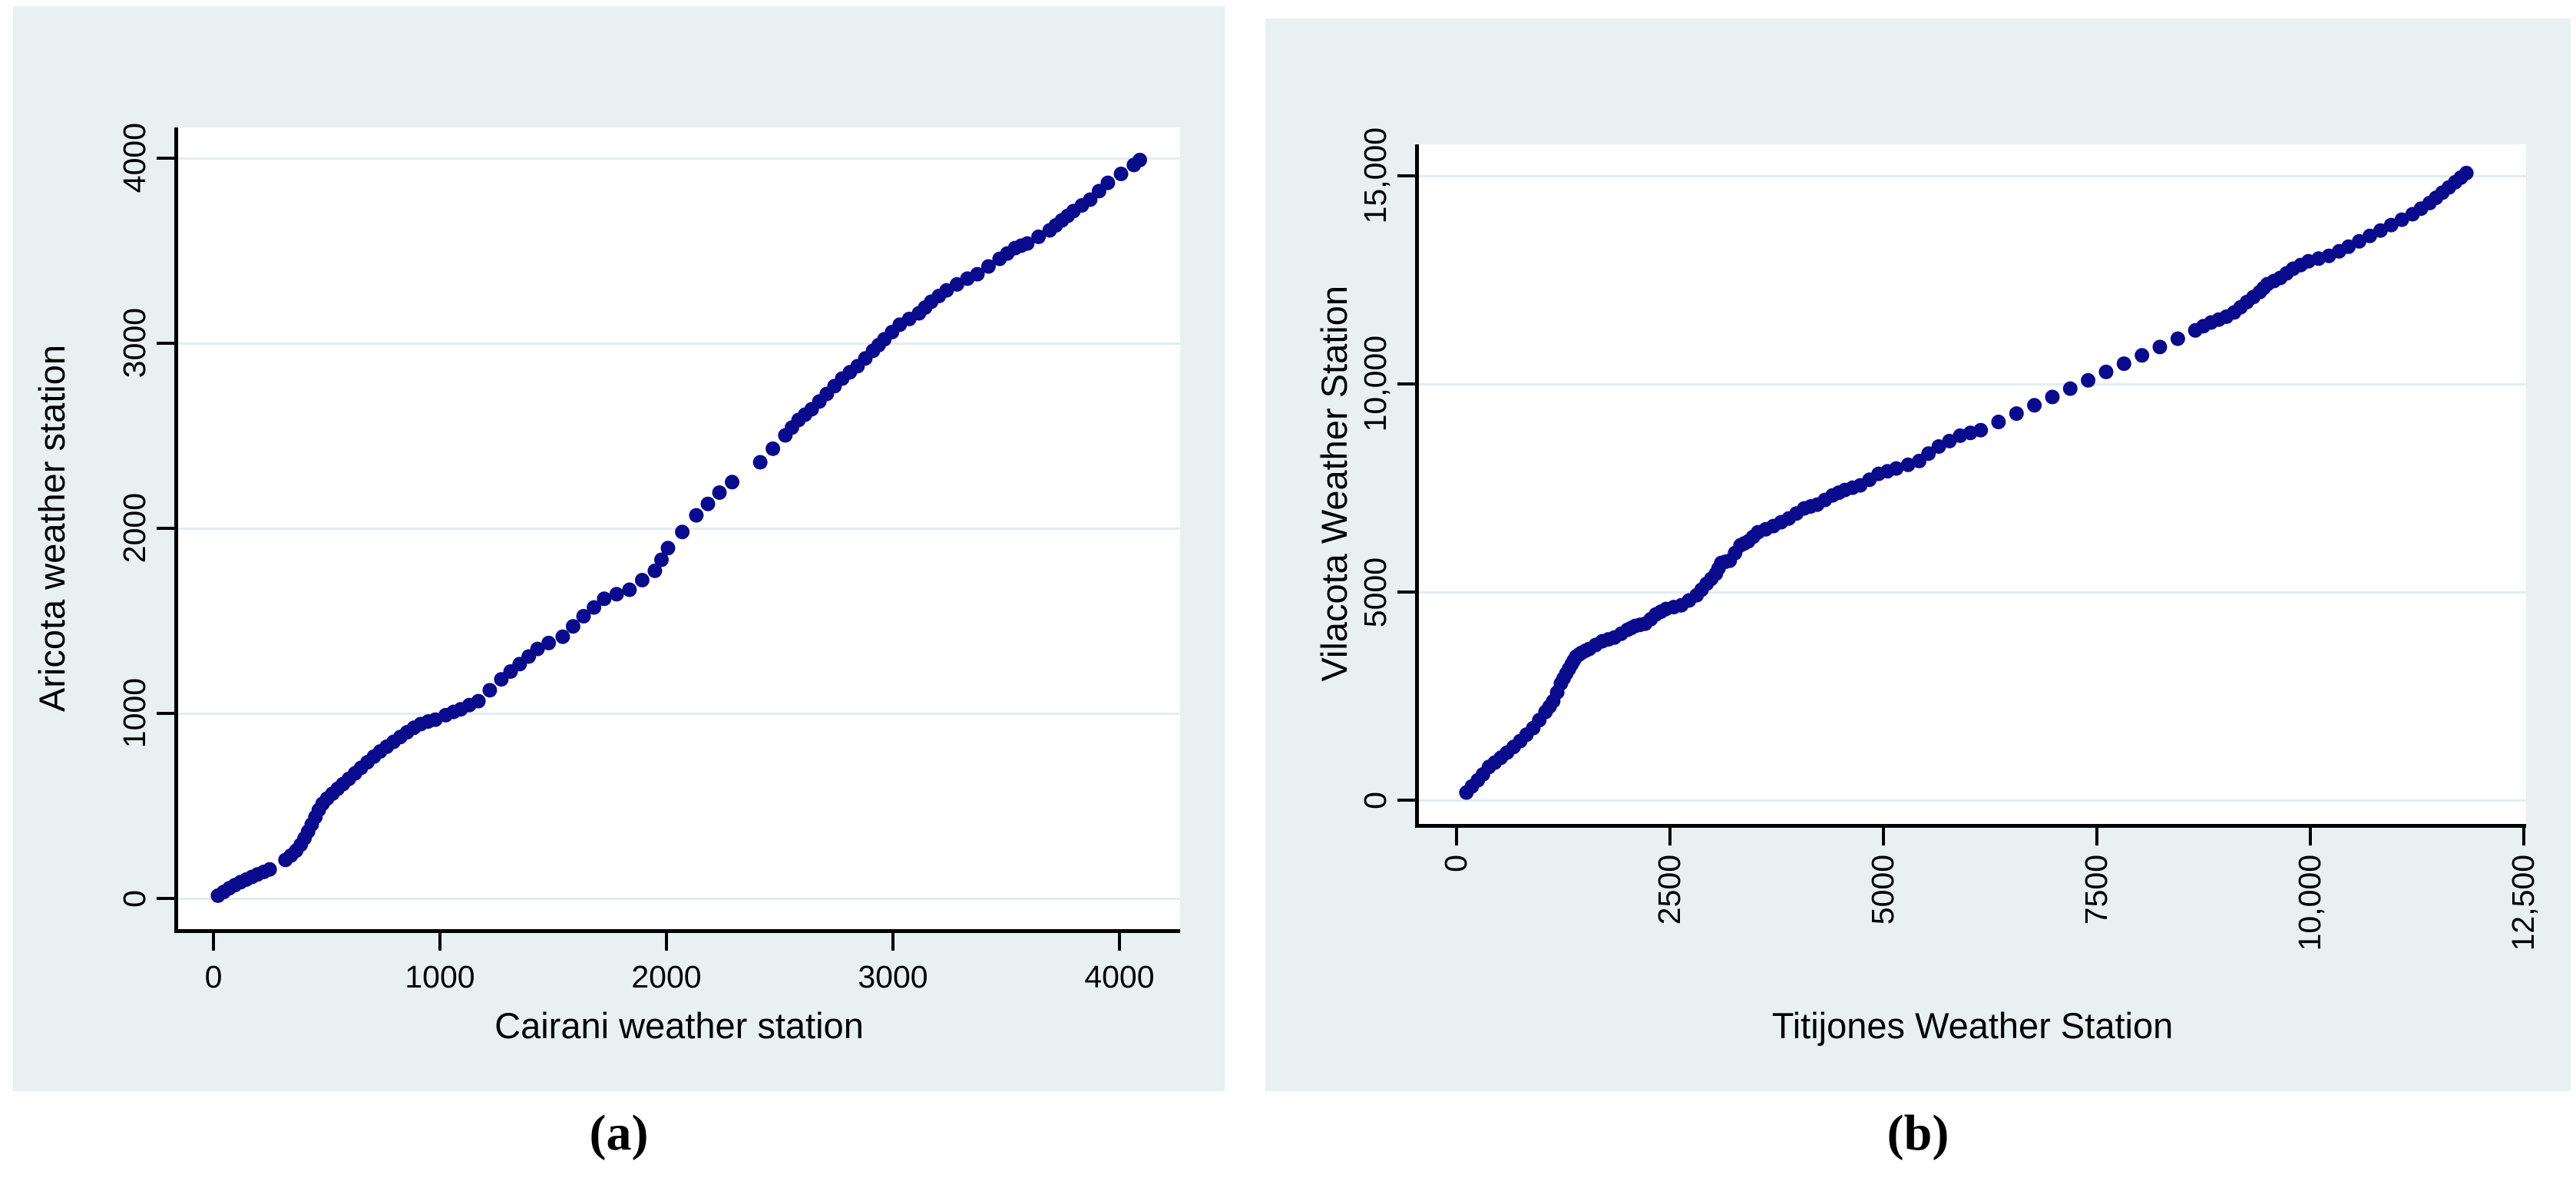  Describe the element at coordinates (1972, 800) in the screenshot. I see `gridline-y0-b` at that location.